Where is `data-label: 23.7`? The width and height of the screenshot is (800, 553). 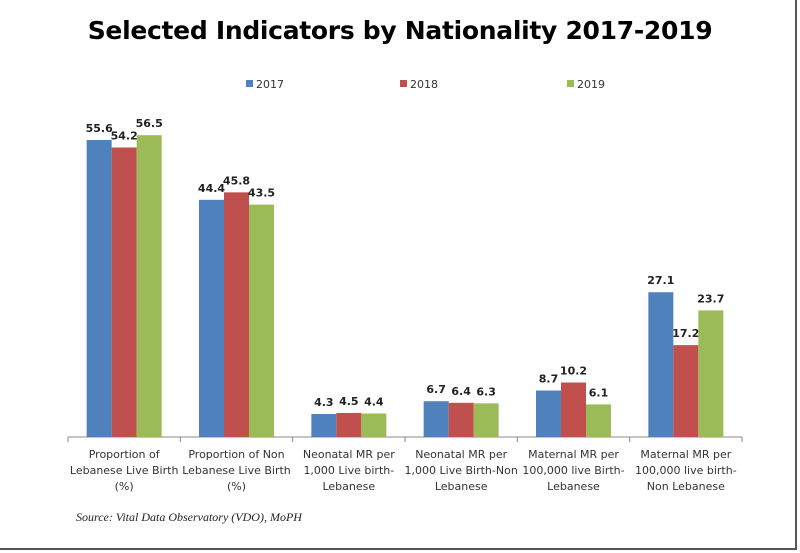
data-label: 23.7 is located at coordinates (710, 298).